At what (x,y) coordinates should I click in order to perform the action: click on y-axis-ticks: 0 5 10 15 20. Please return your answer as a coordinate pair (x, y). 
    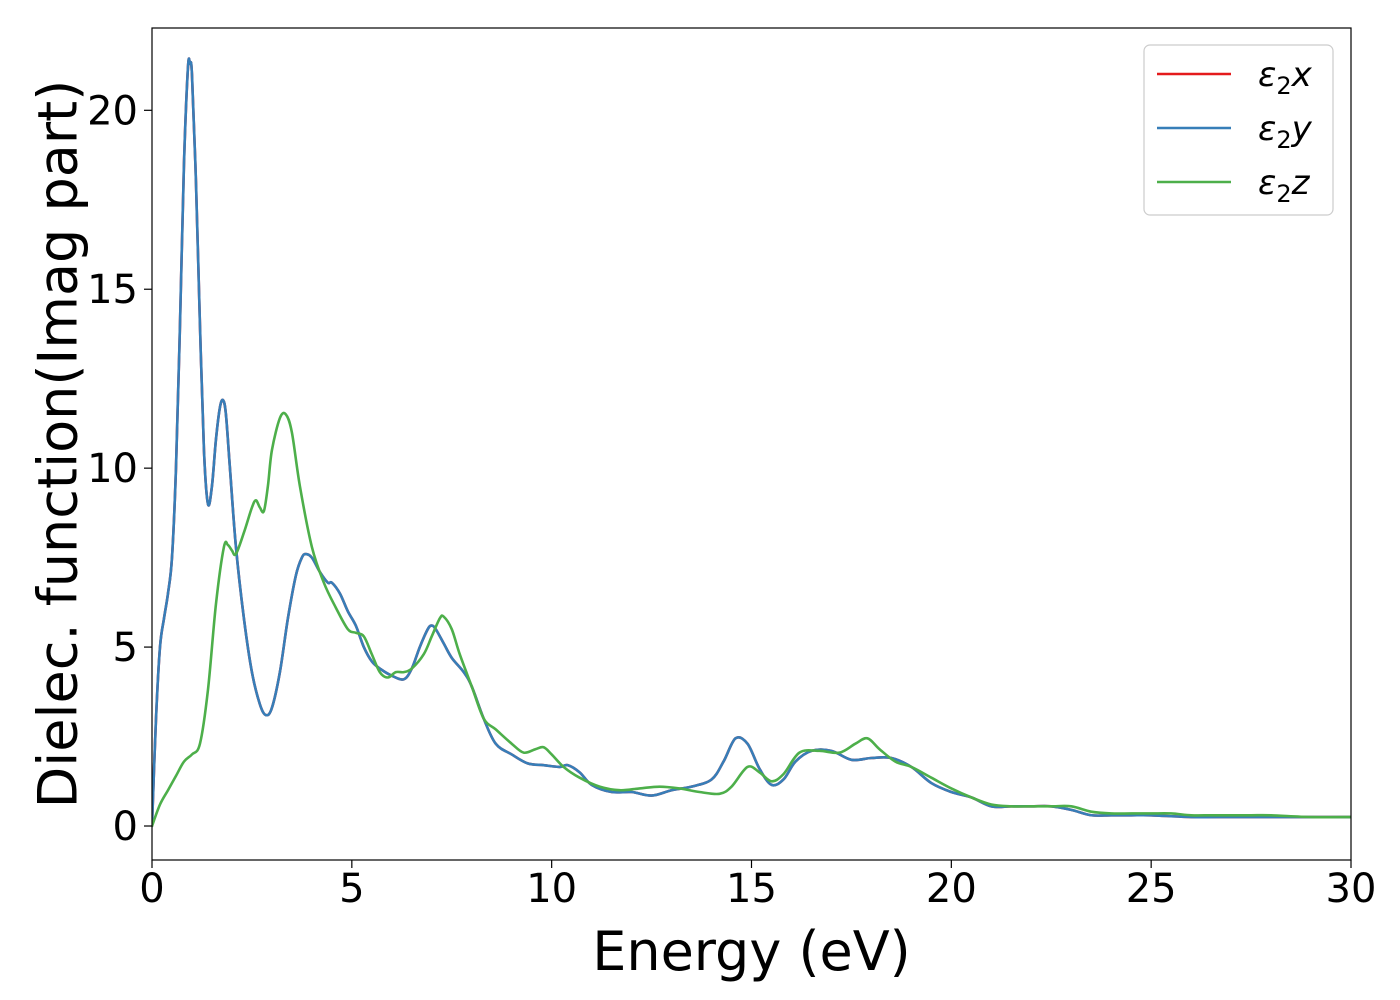
    Looking at the image, I should click on (119, 469).